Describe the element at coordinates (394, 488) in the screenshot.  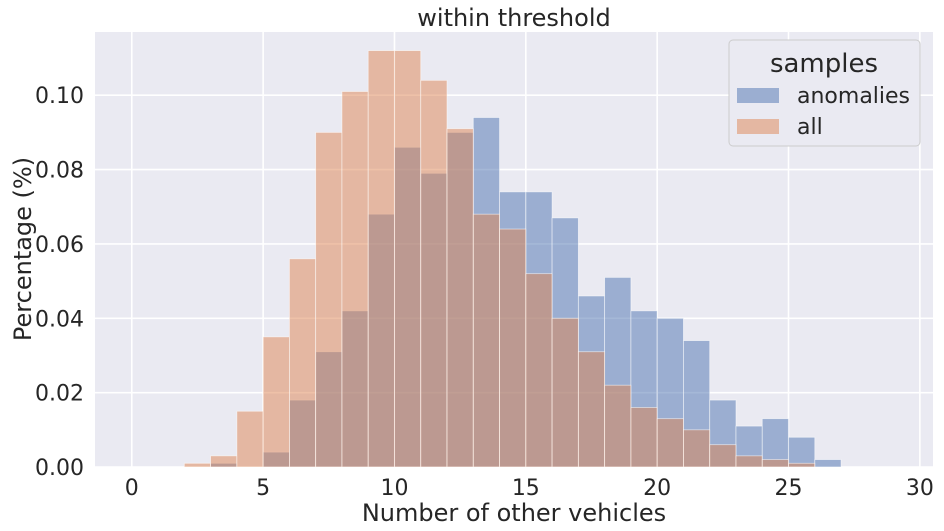
I see `x-tick-label: 10` at that location.